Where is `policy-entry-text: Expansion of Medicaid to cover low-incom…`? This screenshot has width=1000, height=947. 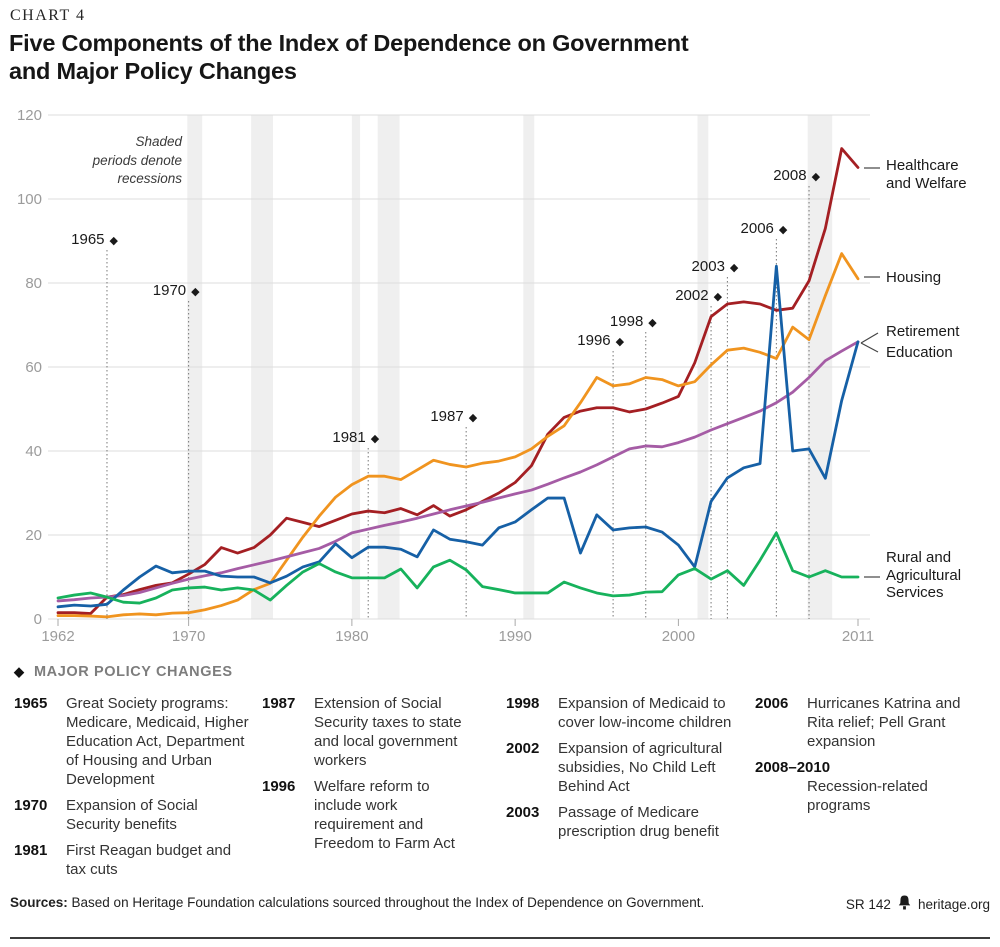
policy-entry-text: Expansion of Medicaid to cover low-incom… is located at coordinates (645, 713).